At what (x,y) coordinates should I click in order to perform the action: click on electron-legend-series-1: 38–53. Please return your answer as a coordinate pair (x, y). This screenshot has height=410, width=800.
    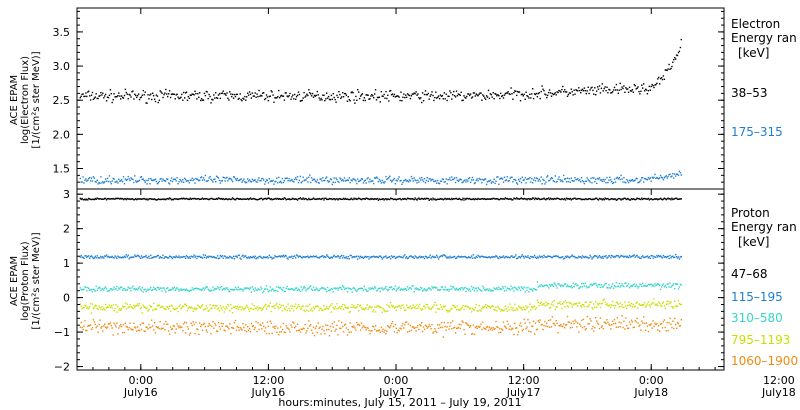
    Looking at the image, I should click on (749, 93).